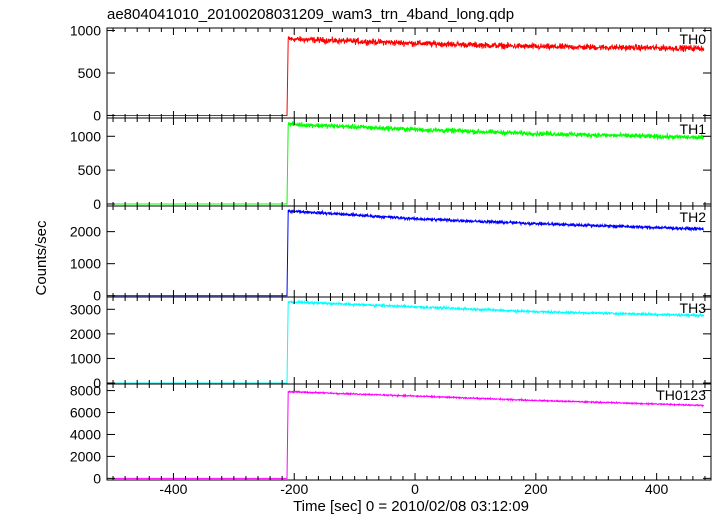 This screenshot has width=717, height=516. I want to click on panel-label-th1: TH1, so click(693, 129).